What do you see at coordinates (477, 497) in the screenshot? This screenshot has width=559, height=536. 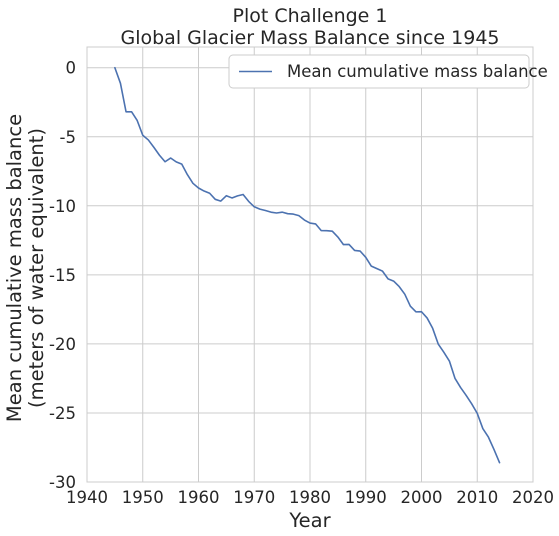 I see `x-tick-label: 2010` at bounding box center [477, 497].